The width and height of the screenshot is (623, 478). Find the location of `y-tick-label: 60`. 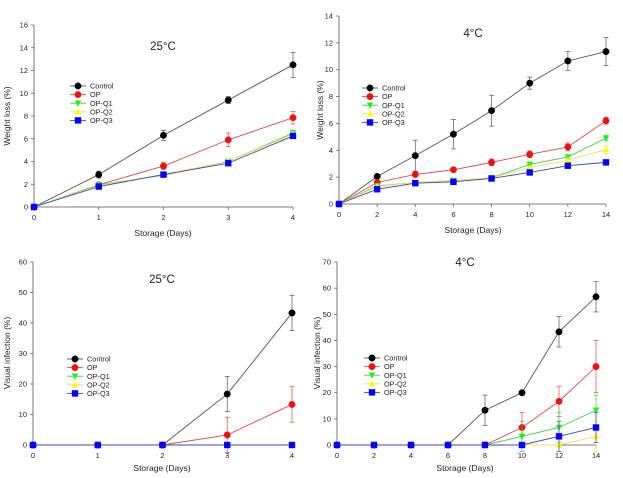

y-tick-label: 60 is located at coordinates (327, 288).